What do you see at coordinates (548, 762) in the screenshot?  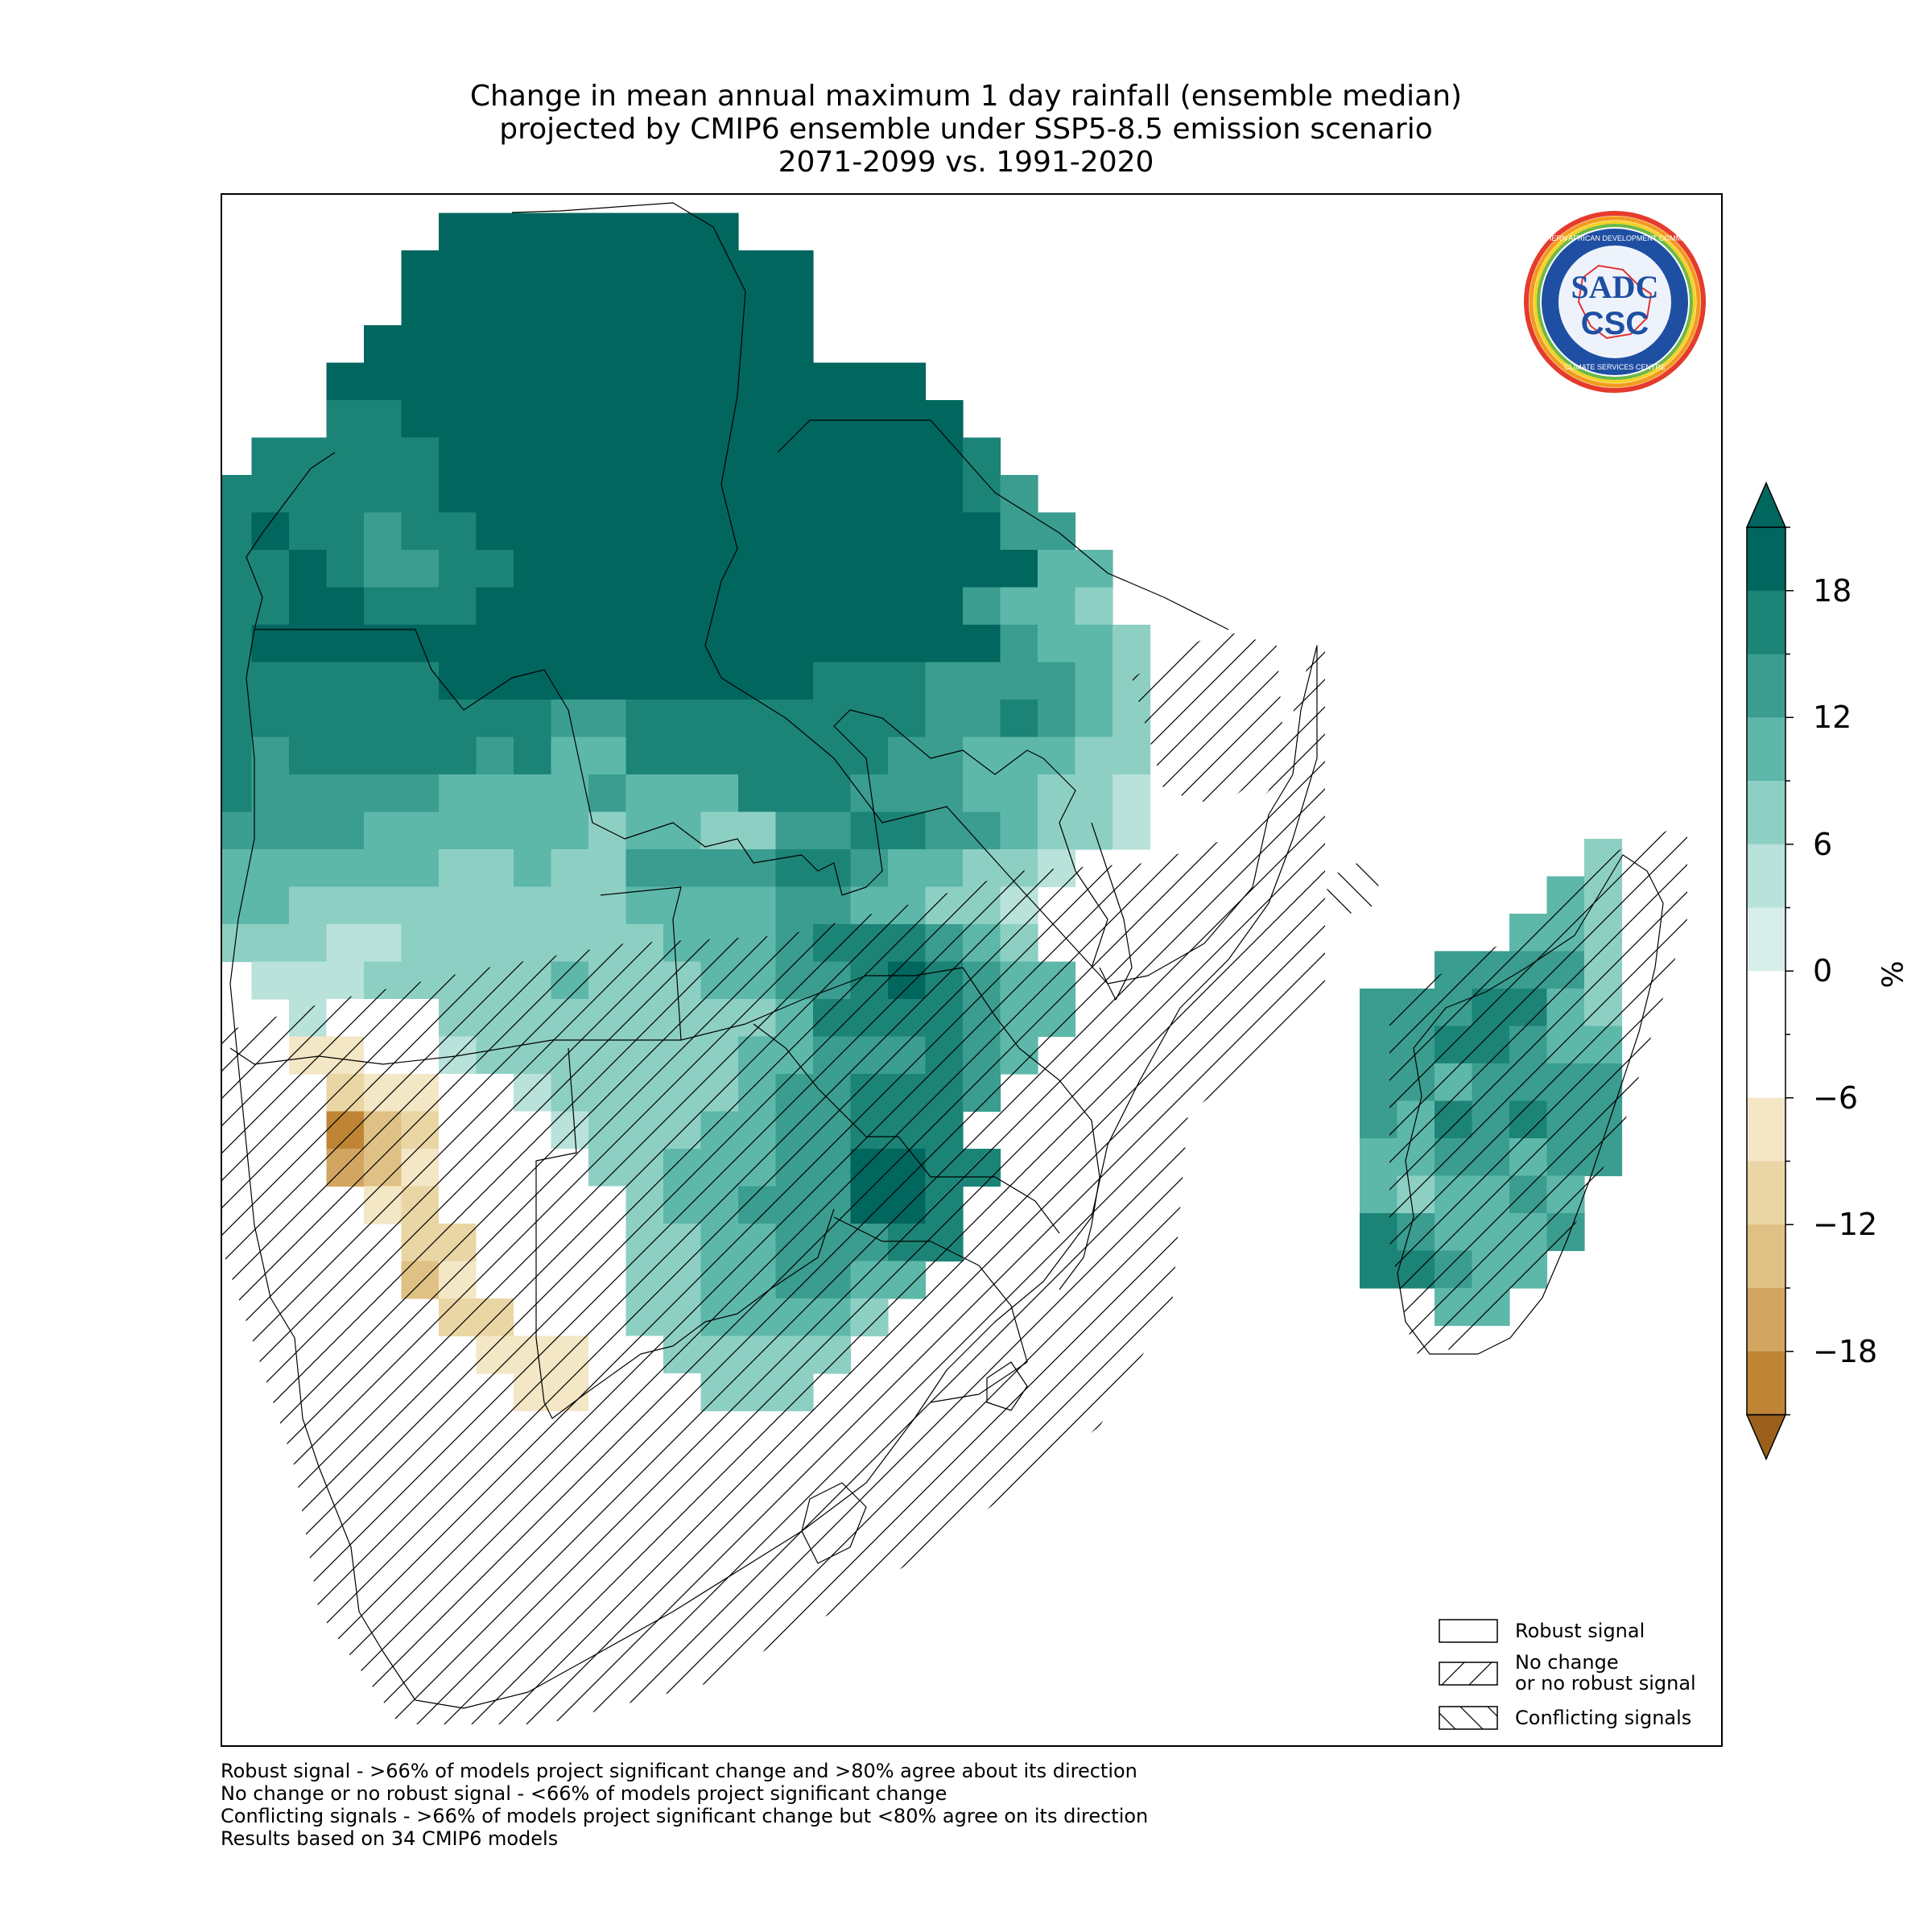 I see `border-drc-angola` at bounding box center [548, 762].